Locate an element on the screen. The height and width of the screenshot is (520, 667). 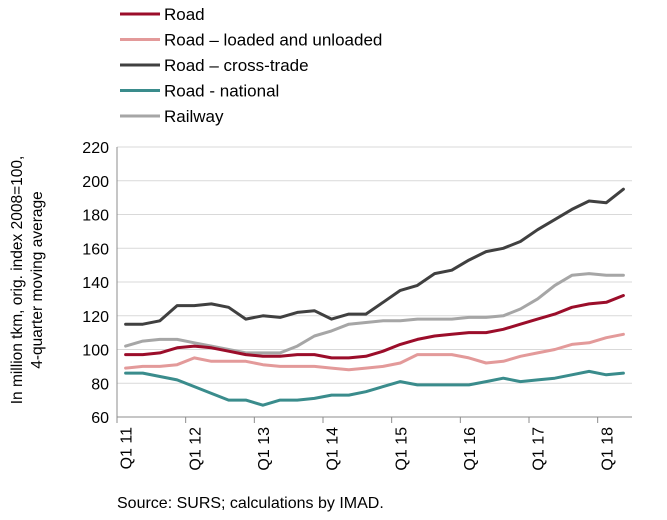
x-tick-label-Q1-15: Q1 15 is located at coordinates (401, 449).